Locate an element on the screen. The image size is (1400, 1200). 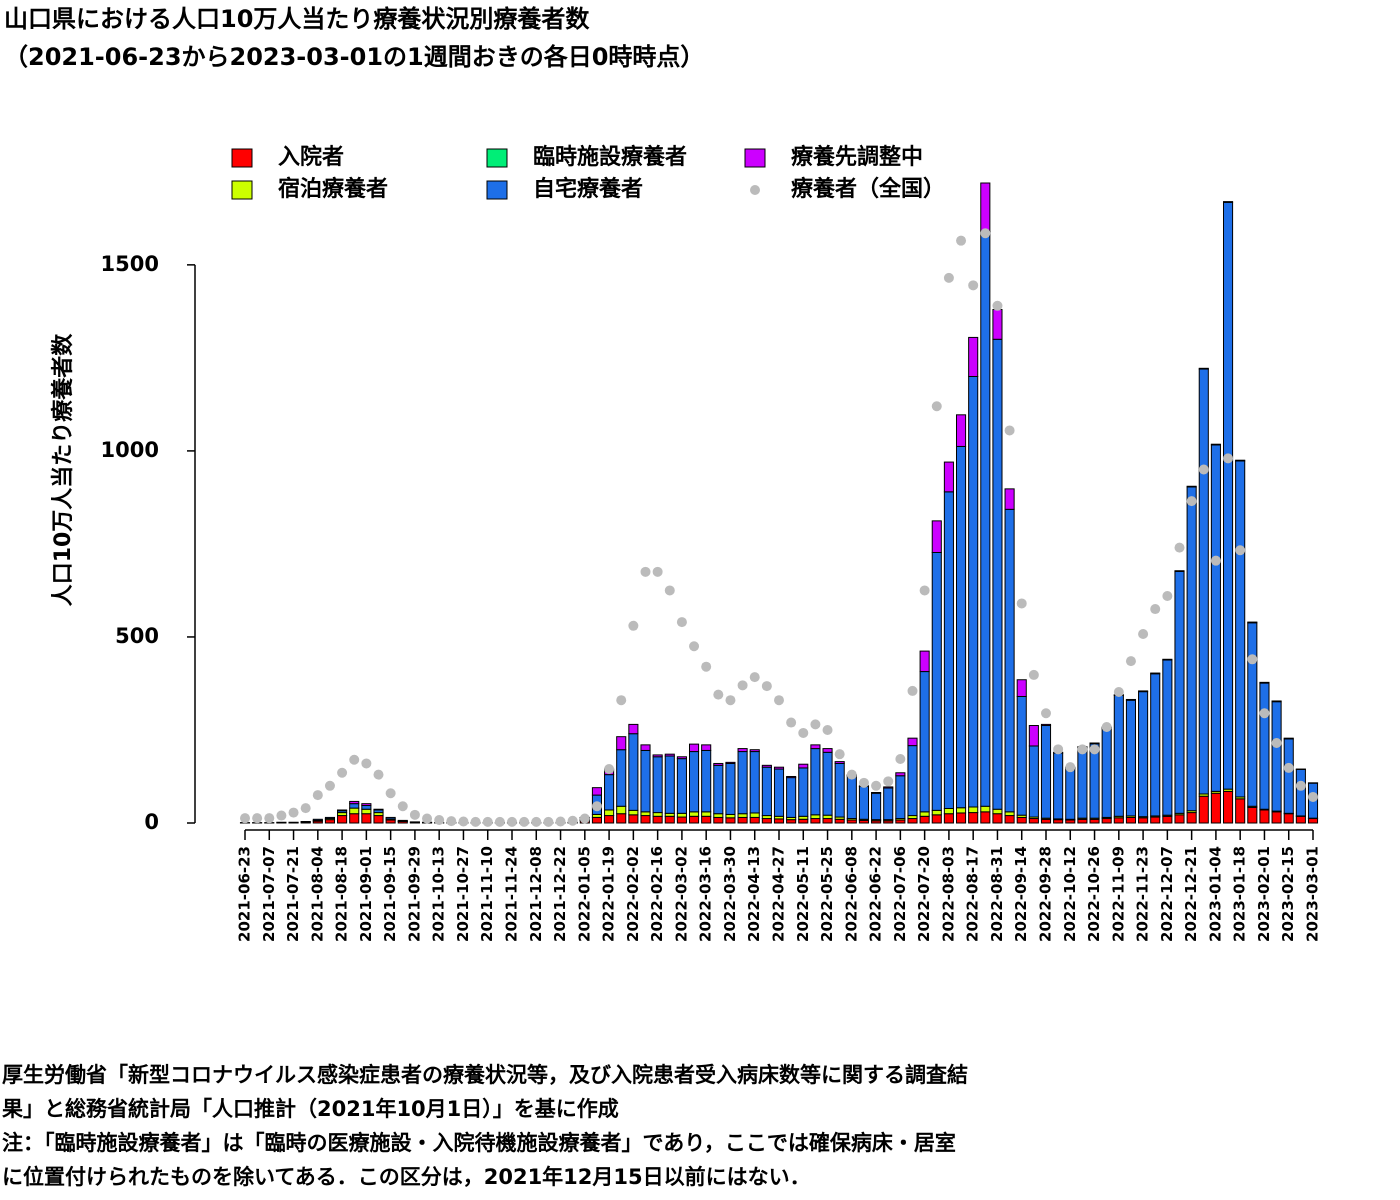
x-tick-label: 2022-12-21 is located at coordinates (1191, 894).